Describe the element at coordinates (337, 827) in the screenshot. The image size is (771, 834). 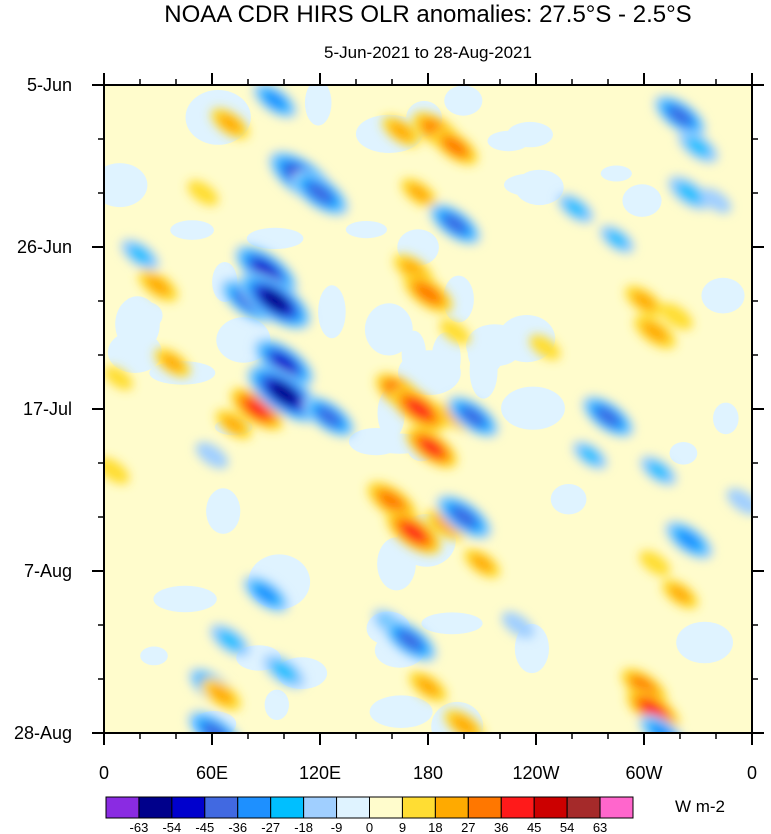
I see `colorbar-tick-label: -9` at that location.